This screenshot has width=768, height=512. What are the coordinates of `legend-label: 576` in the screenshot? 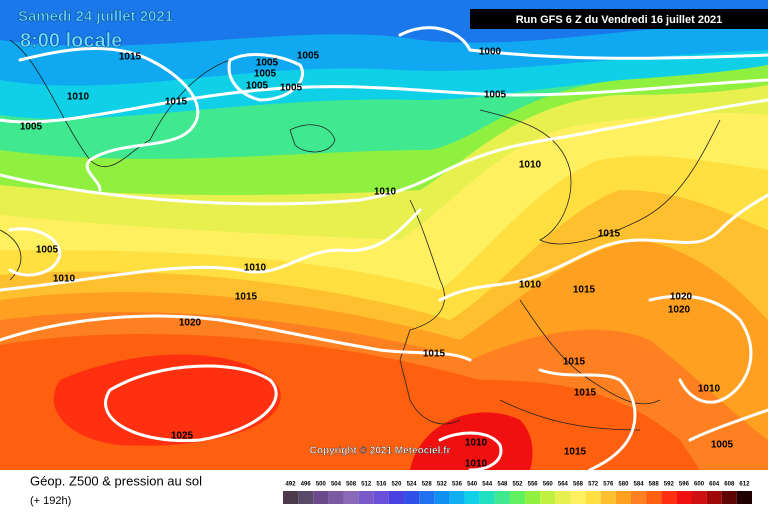 It's located at (608, 485).